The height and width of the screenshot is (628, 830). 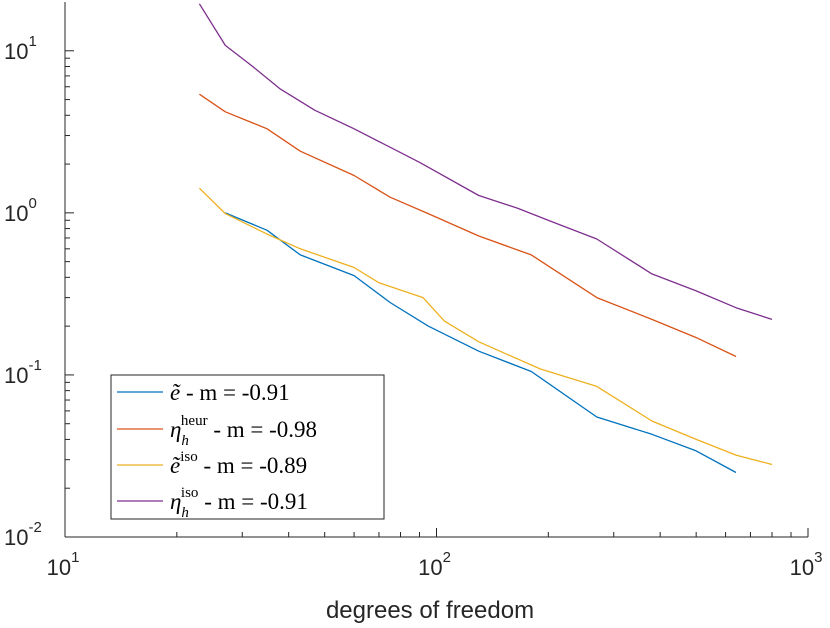 I want to click on x-axis-label: degrees of freedom, so click(x=430, y=610).